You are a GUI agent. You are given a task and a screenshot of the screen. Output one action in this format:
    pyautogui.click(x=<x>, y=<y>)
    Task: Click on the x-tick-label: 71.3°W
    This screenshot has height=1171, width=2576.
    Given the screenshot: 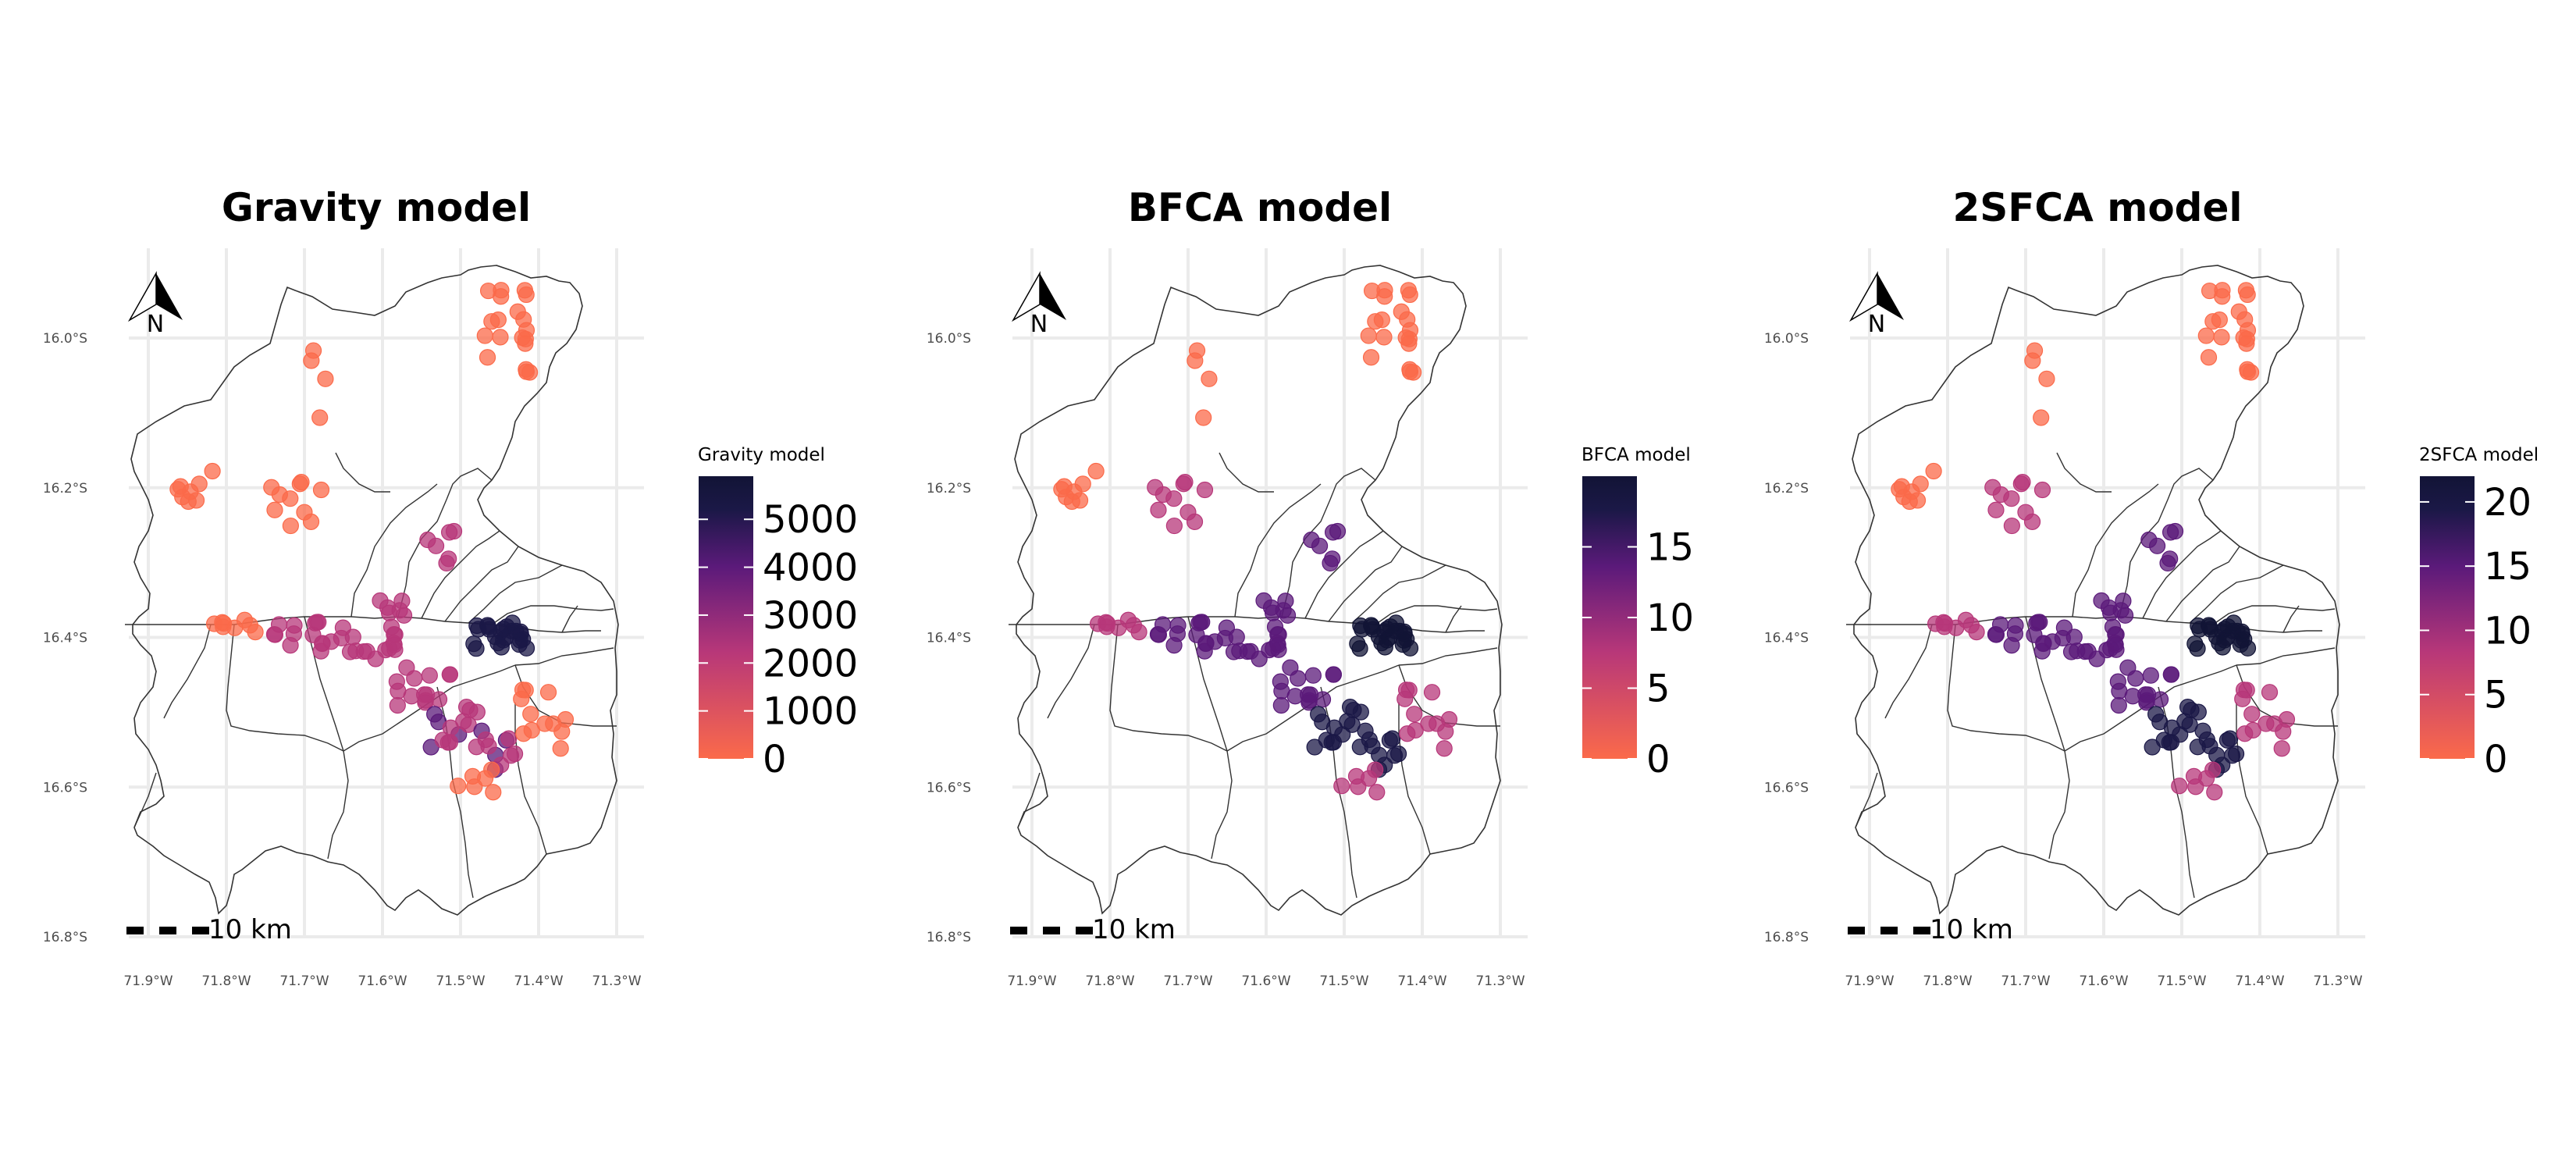 What is the action you would take?
    pyautogui.click(x=2337, y=981)
    